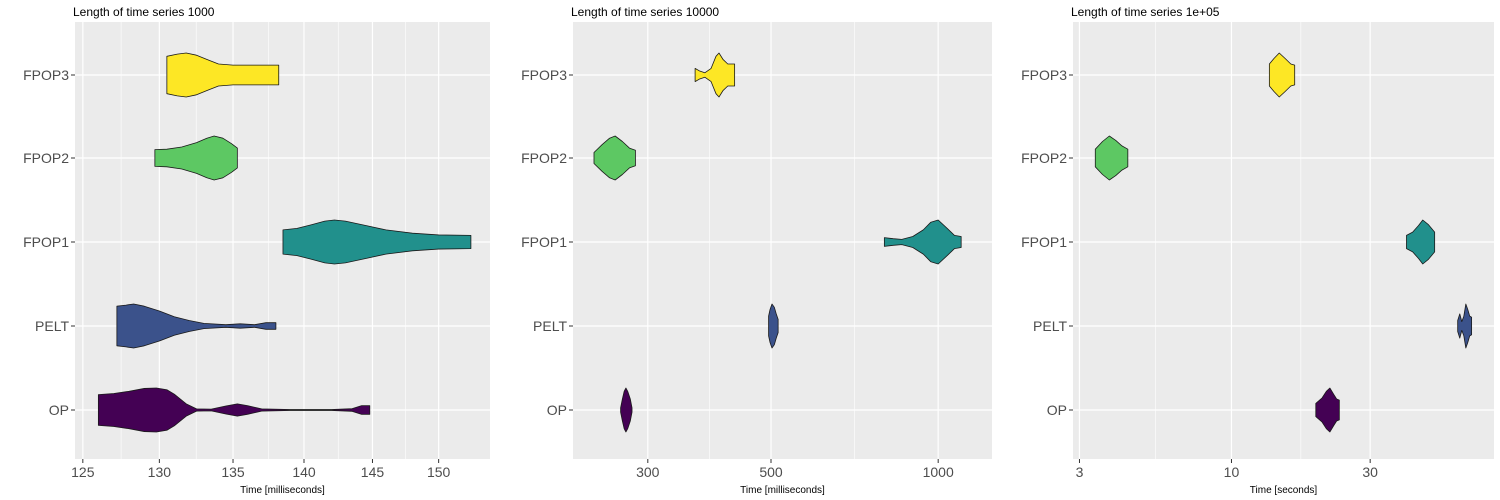 The width and height of the screenshot is (1500, 500). What do you see at coordinates (160, 472) in the screenshot?
I see `x-tick-label: 130` at bounding box center [160, 472].